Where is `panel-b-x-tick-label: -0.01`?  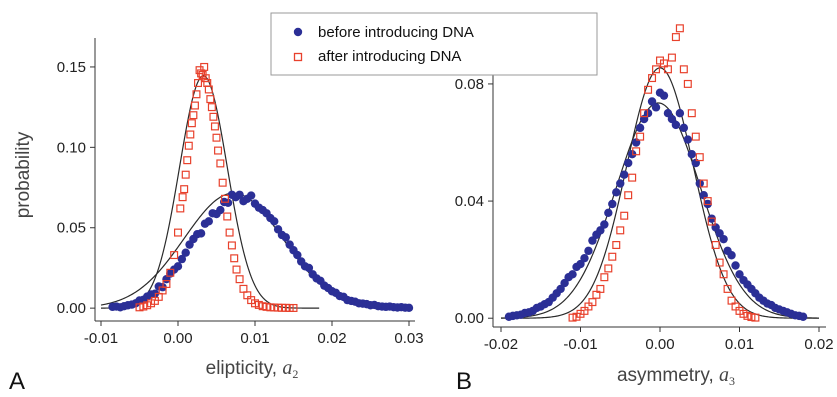
panel-b-x-tick-label: -0.01 is located at coordinates (580, 344).